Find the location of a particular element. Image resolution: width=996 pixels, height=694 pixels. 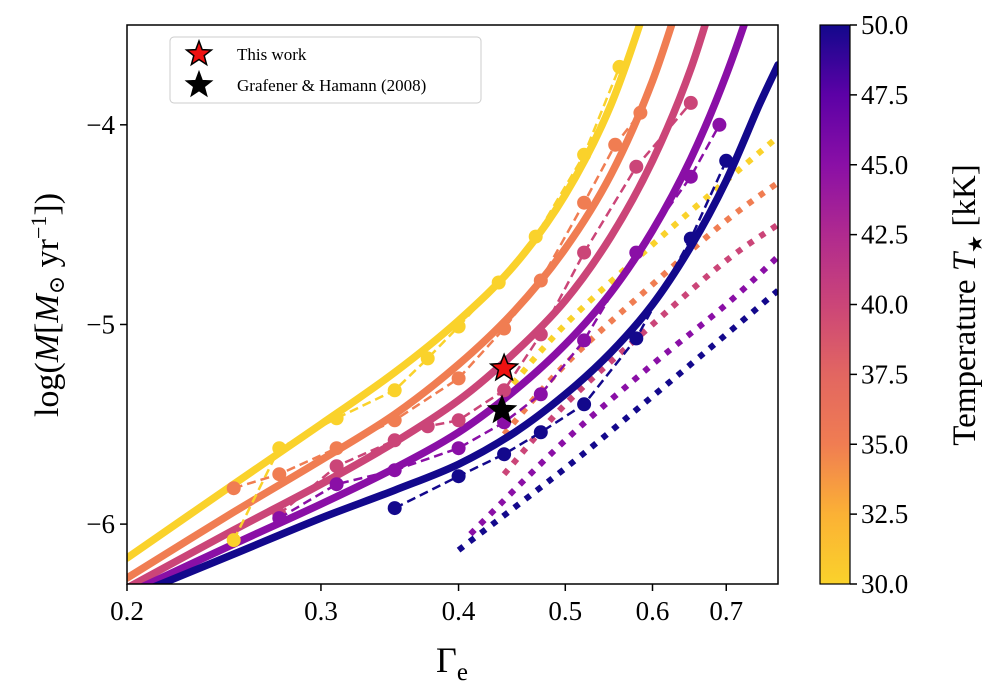

legend-label: Grafener & Hamann (2008) is located at coordinates (331, 85).